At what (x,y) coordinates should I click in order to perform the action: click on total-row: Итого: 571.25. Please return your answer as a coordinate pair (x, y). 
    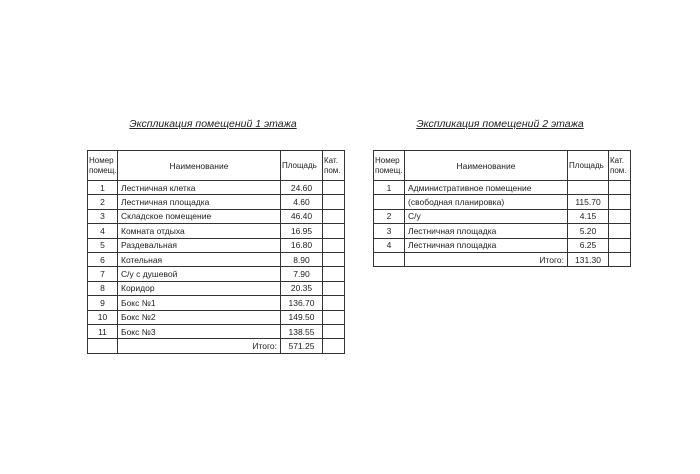
    Looking at the image, I should click on (216, 346).